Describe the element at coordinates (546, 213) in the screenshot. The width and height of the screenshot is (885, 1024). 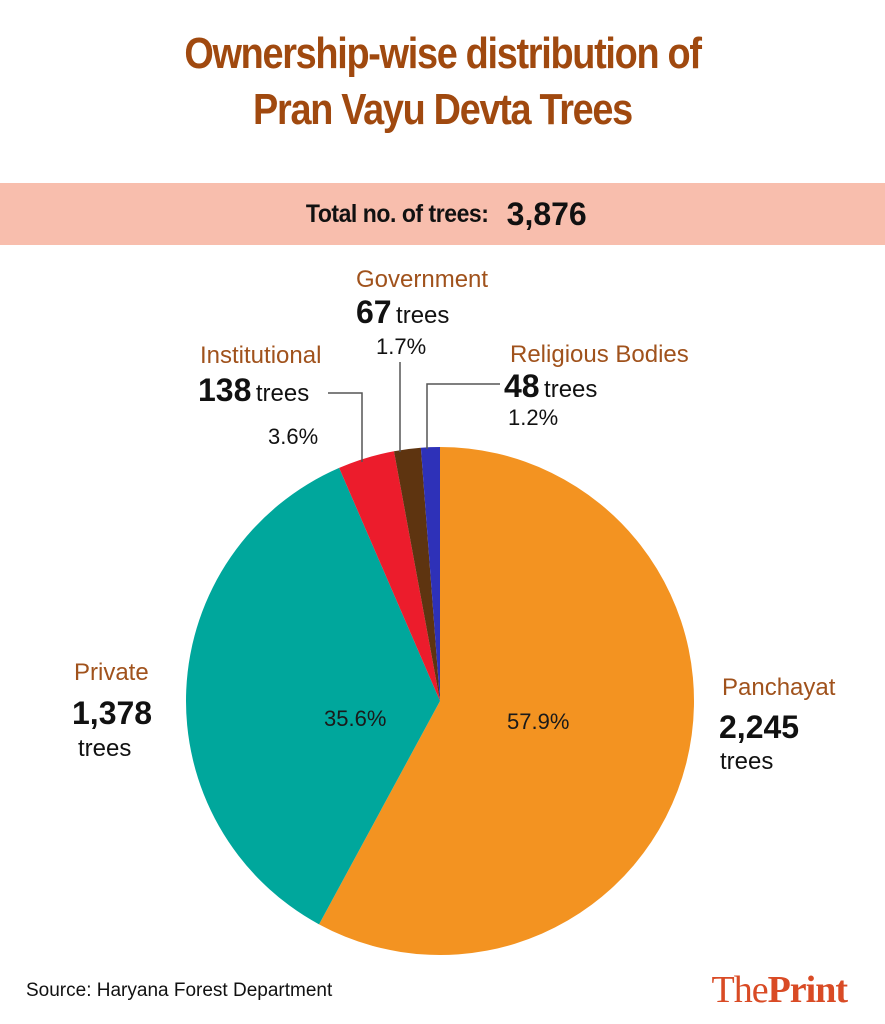
I see `total-value: 3,876` at that location.